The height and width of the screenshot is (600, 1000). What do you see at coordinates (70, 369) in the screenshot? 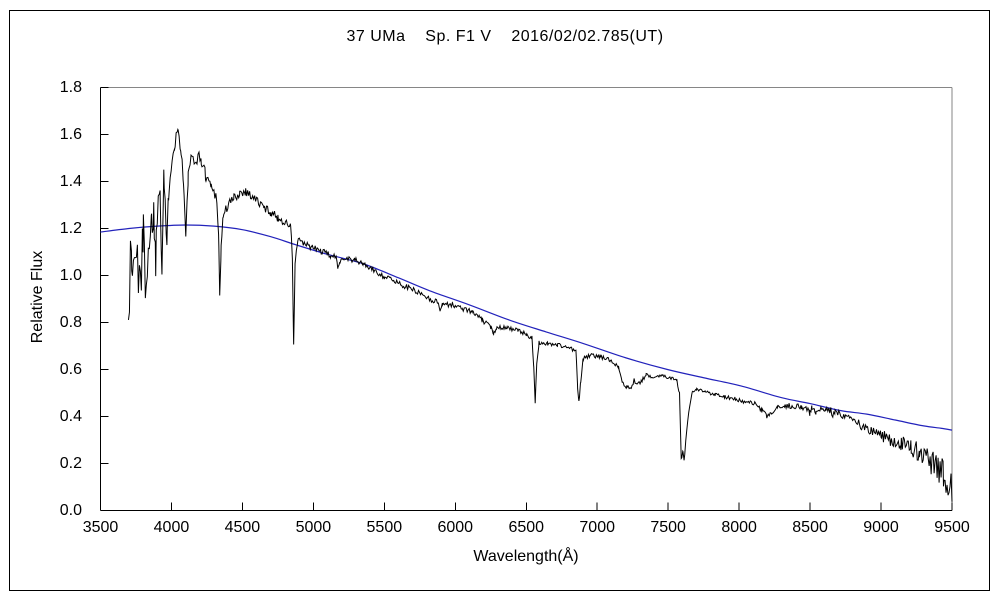
I see `y-tick-label: 0.6` at bounding box center [70, 369].